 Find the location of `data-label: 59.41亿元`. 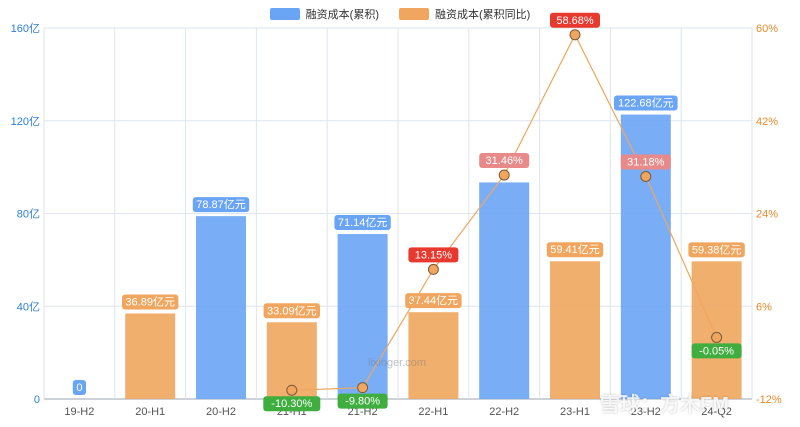

data-label: 59.41亿元 is located at coordinates (575, 249).